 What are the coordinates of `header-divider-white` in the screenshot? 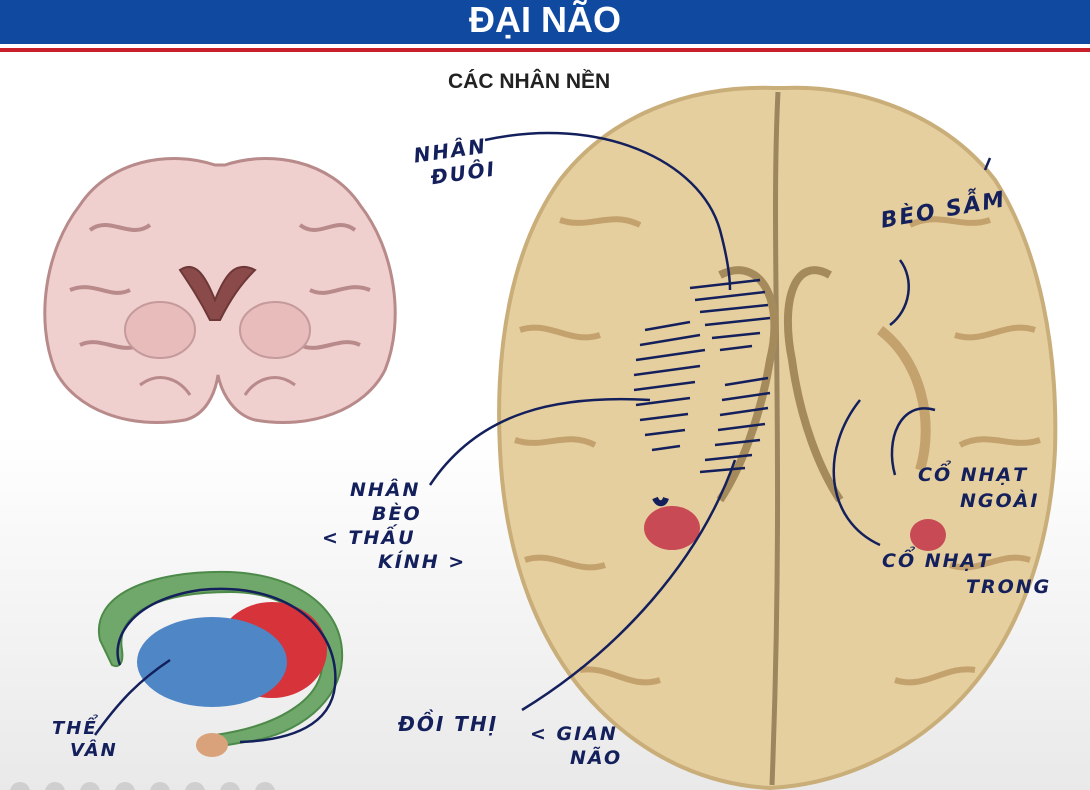 It's located at (545, 46).